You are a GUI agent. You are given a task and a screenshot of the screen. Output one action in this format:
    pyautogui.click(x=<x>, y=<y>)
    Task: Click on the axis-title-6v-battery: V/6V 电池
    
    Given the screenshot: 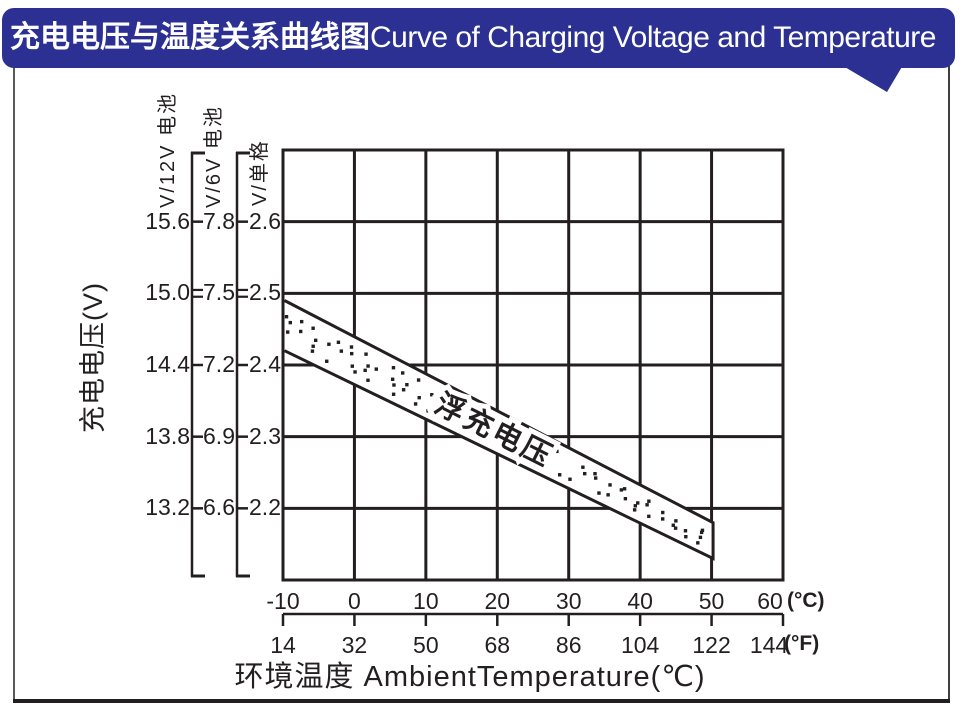 What is the action you would take?
    pyautogui.click(x=214, y=156)
    